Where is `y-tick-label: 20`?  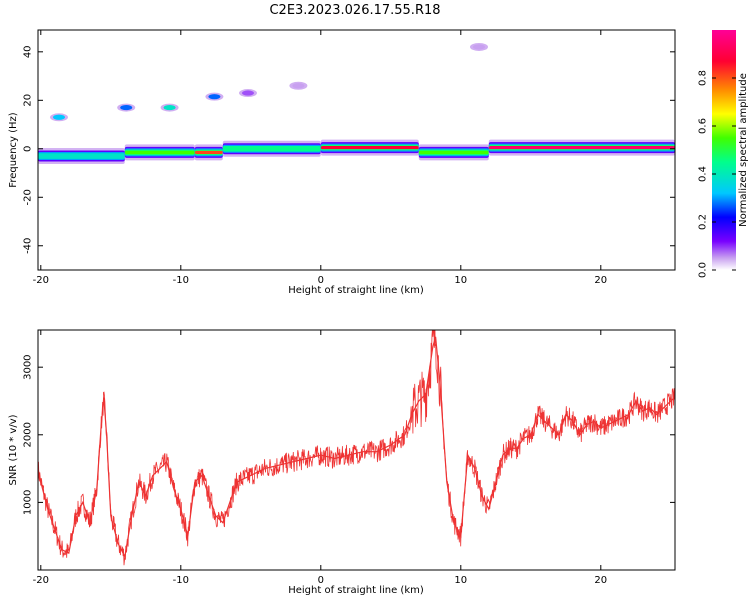
y-tick-label: 20 is located at coordinates (28, 100).